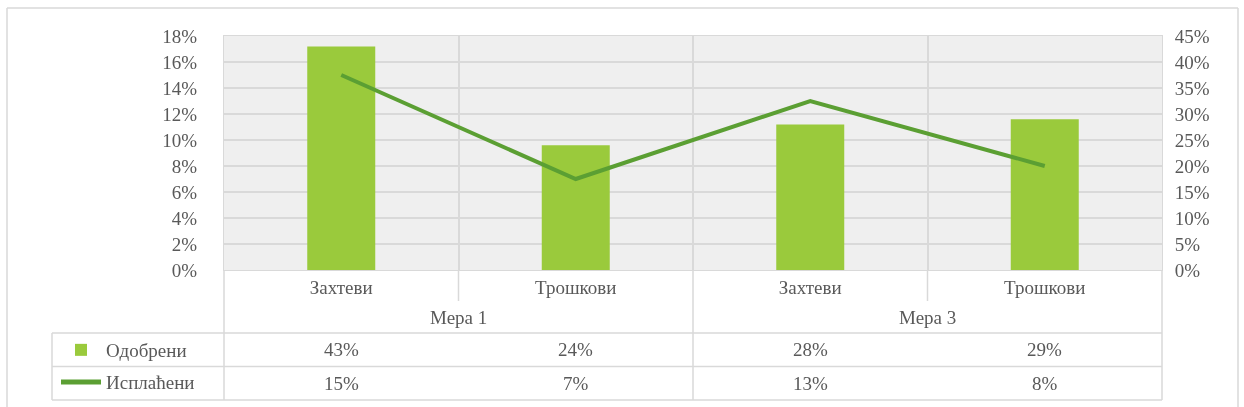 The height and width of the screenshot is (407, 1244). Describe the element at coordinates (341, 349) in the screenshot. I see `data-label: 43%` at that location.